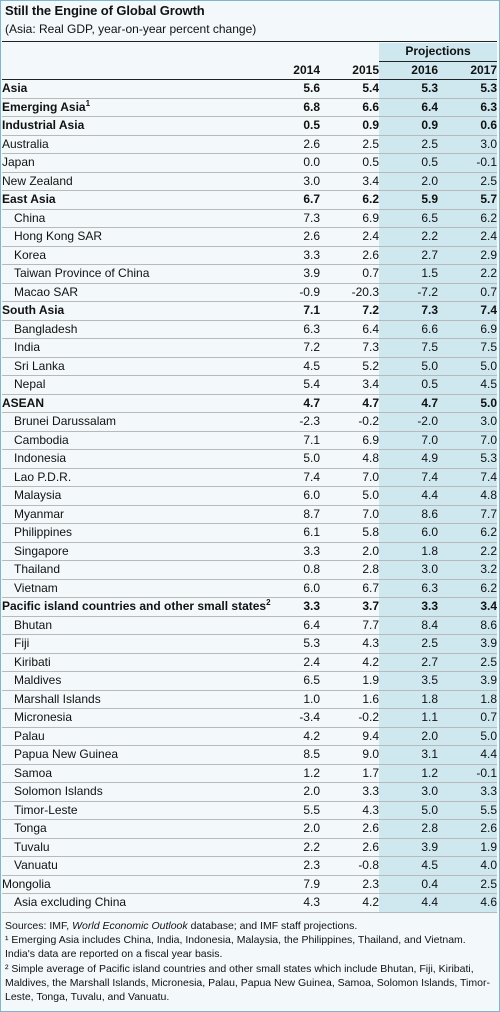 The image size is (500, 1012). What do you see at coordinates (349, 70) in the screenshot?
I see `year-header: 2015` at bounding box center [349, 70].